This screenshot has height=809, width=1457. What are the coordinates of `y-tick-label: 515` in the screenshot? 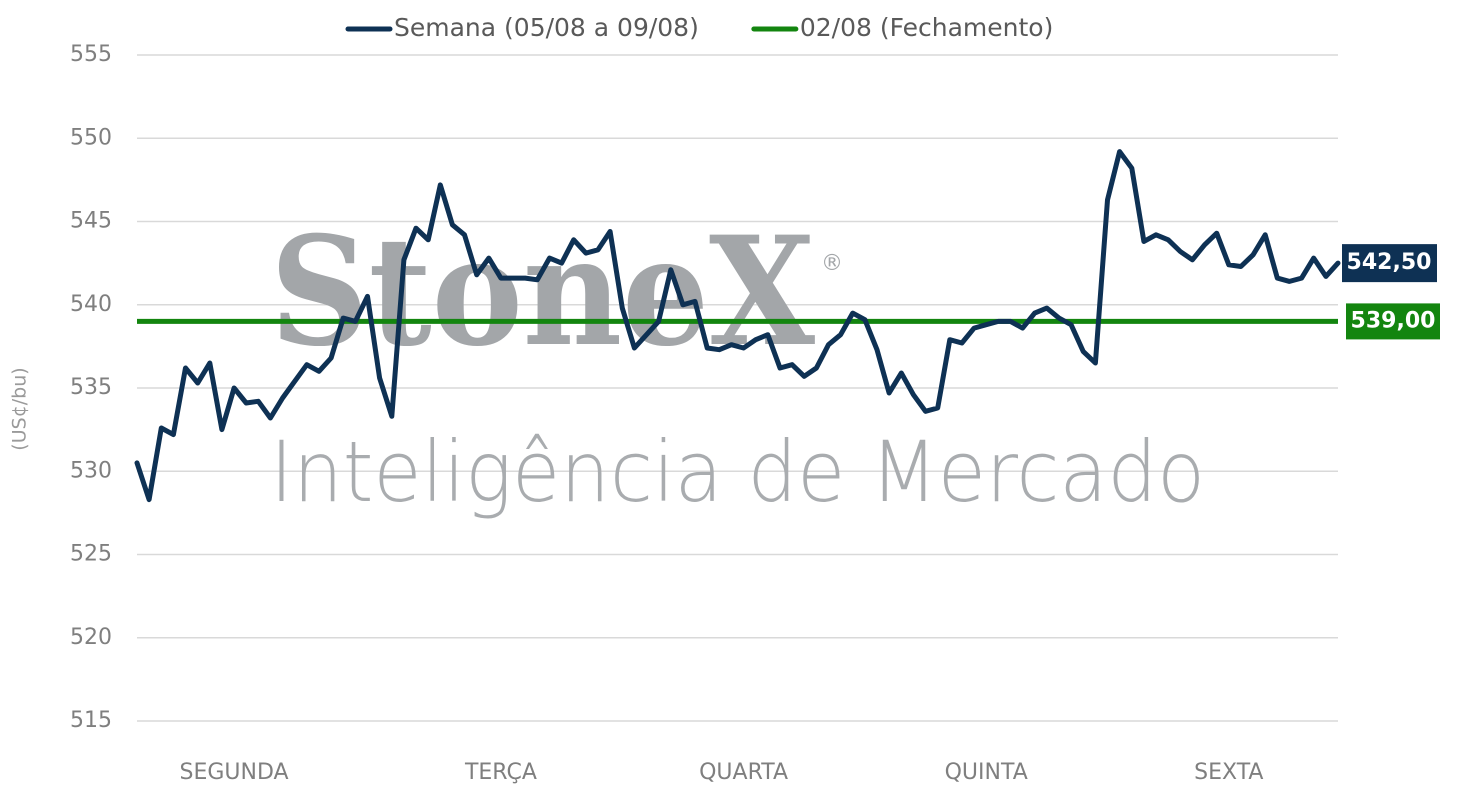 It's located at (91, 720).